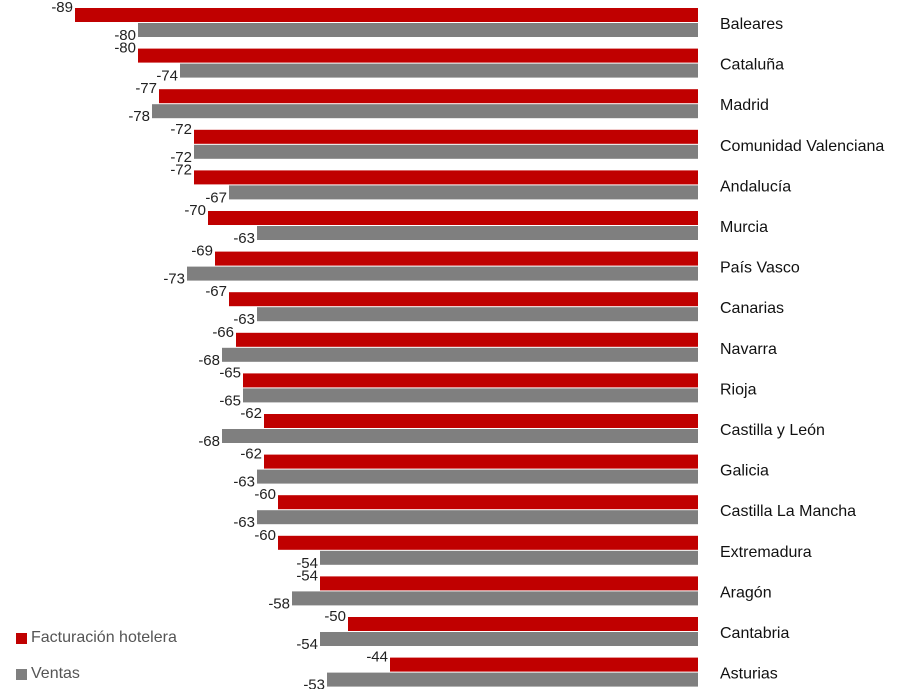 This screenshot has width=920, height=700. What do you see at coordinates (544, 664) in the screenshot?
I see `bar-facturacion-asturias` at bounding box center [544, 664].